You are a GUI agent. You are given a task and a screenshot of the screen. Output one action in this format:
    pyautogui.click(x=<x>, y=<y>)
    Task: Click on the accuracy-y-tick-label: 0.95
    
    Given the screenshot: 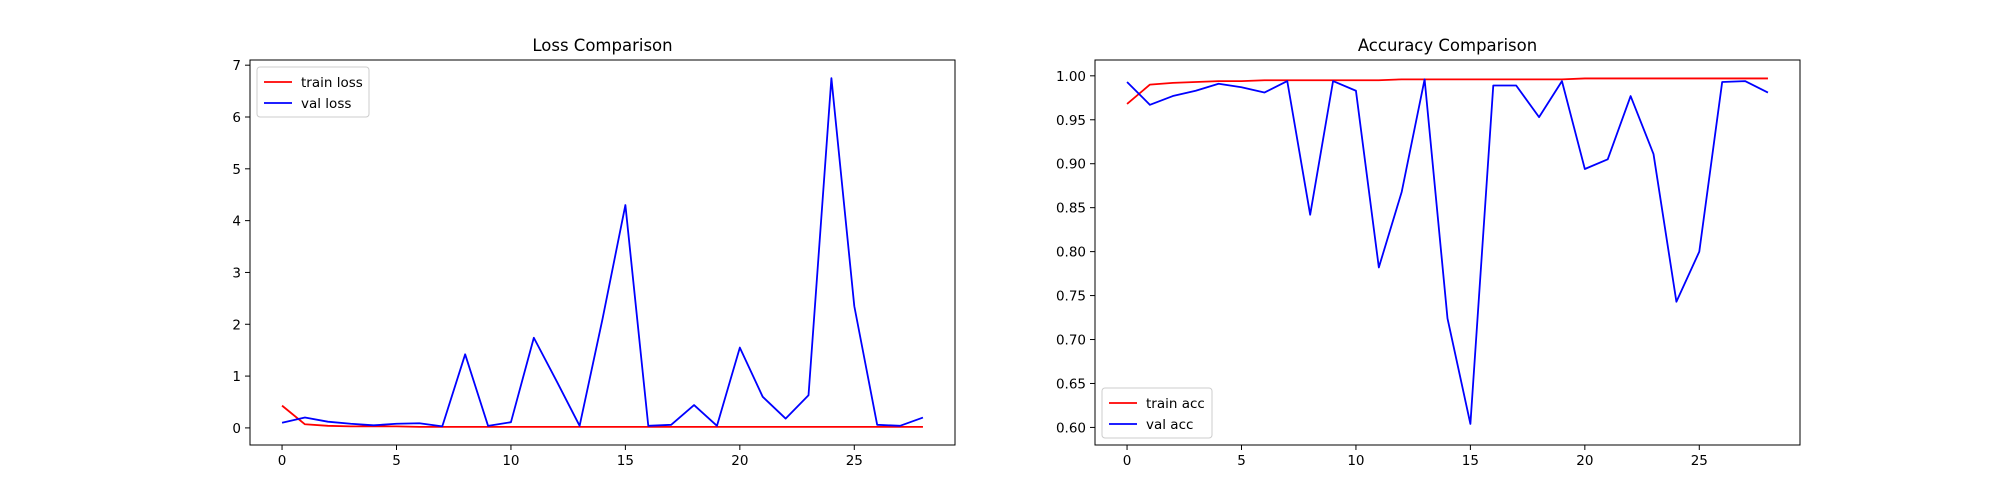 What is the action you would take?
    pyautogui.click(x=1071, y=121)
    